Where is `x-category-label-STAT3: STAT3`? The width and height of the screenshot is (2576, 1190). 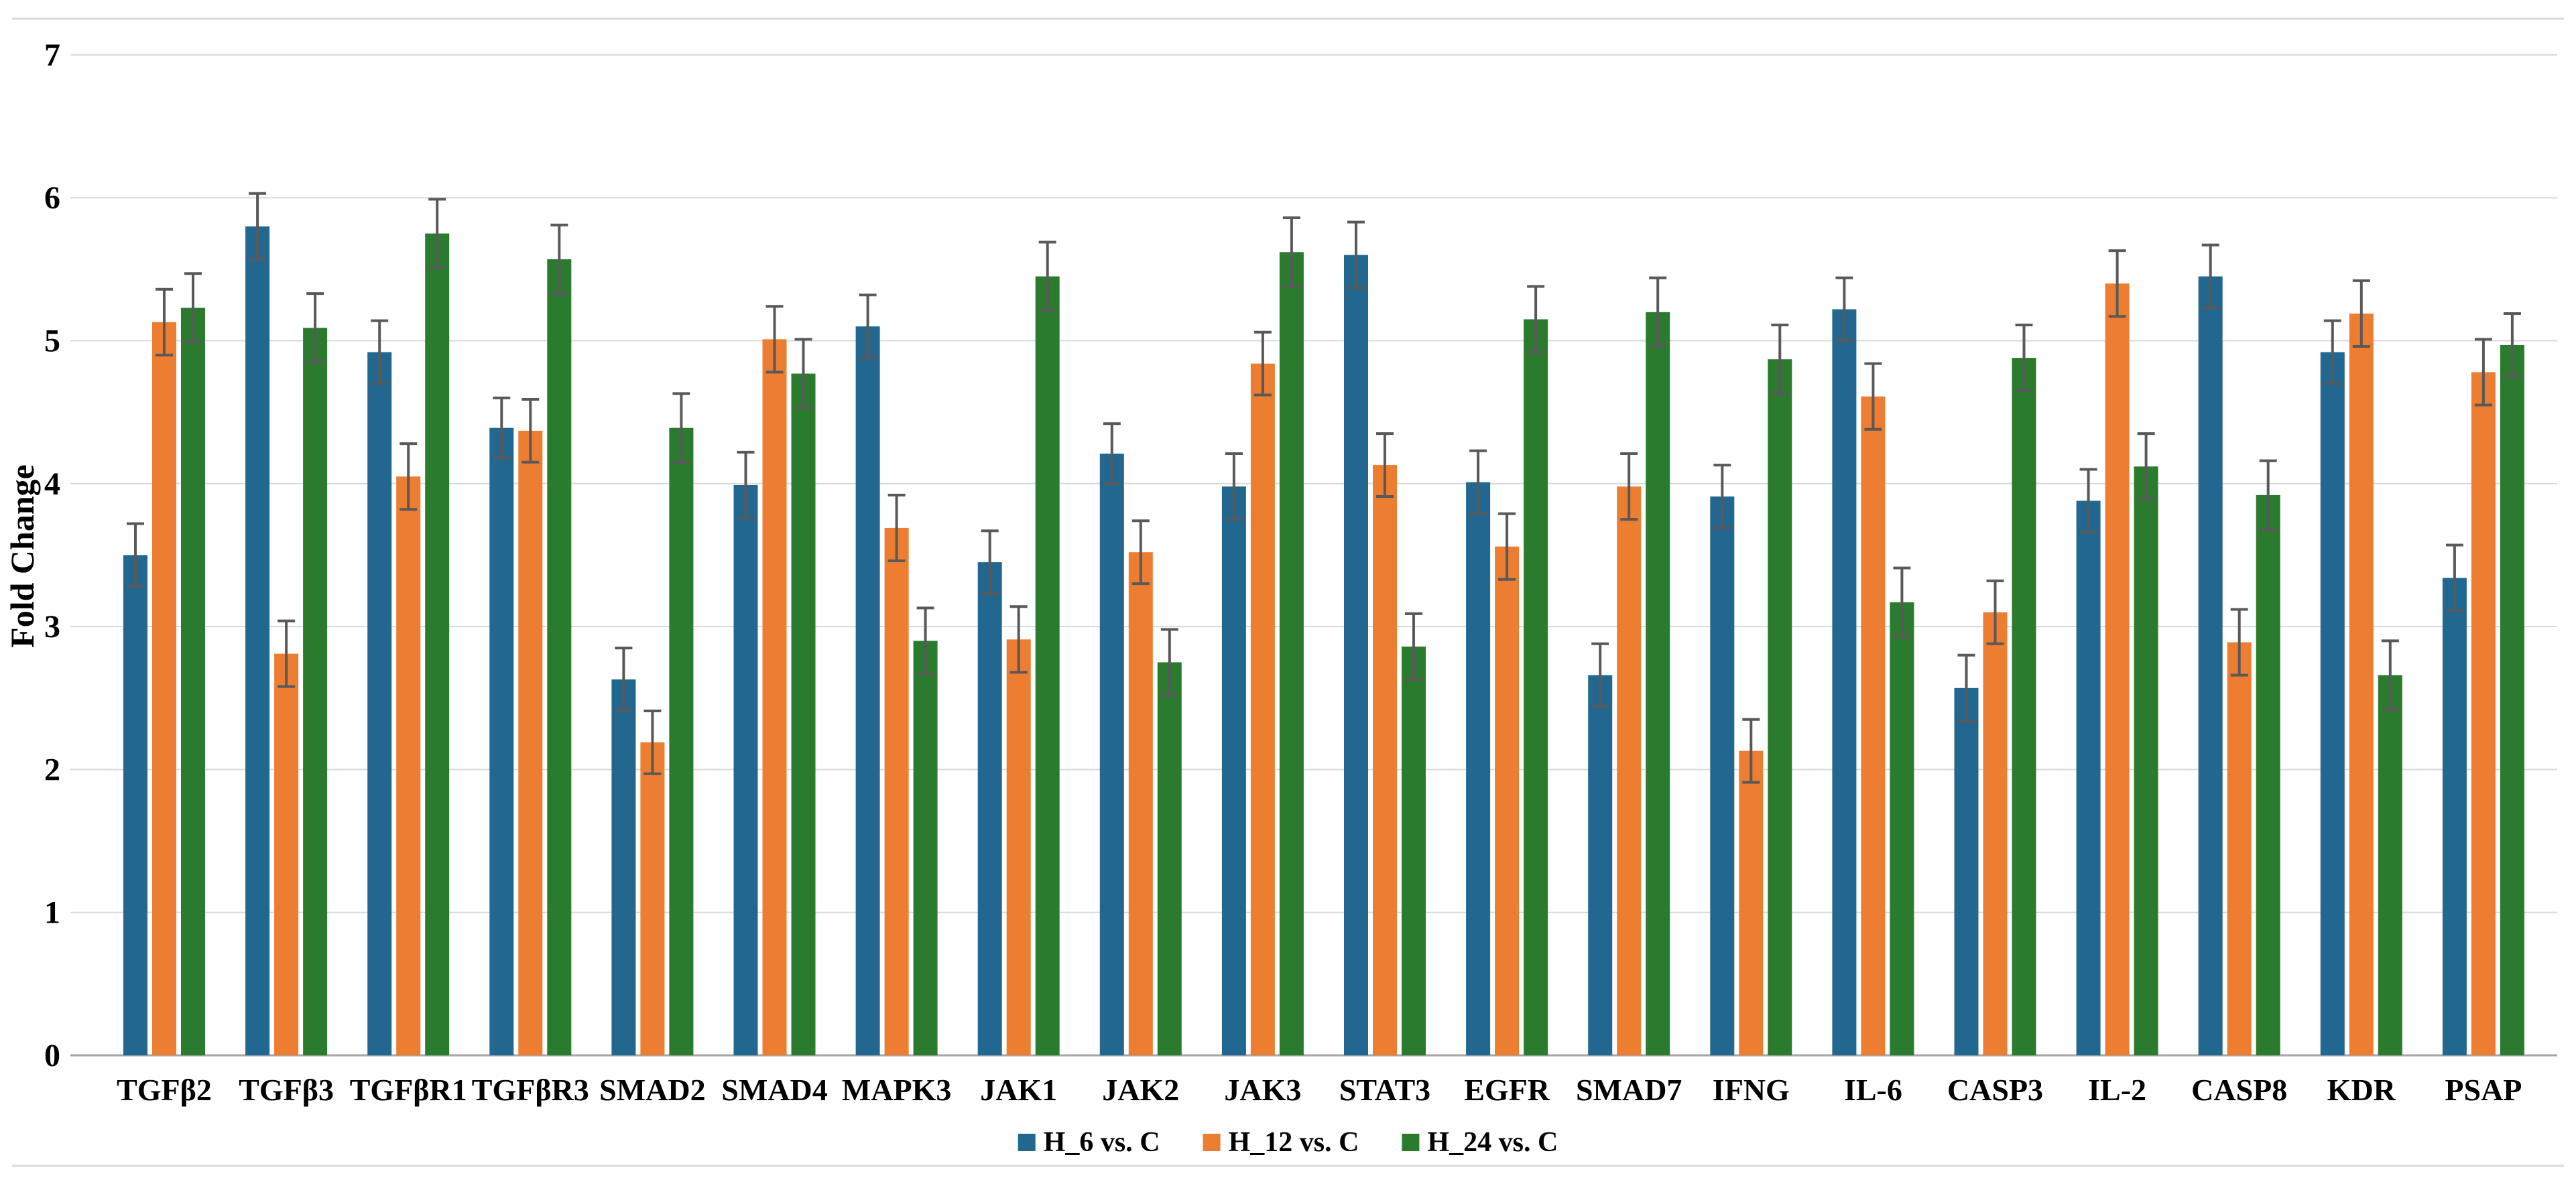 x-category-label-STAT3: STAT3 is located at coordinates (1385, 1090).